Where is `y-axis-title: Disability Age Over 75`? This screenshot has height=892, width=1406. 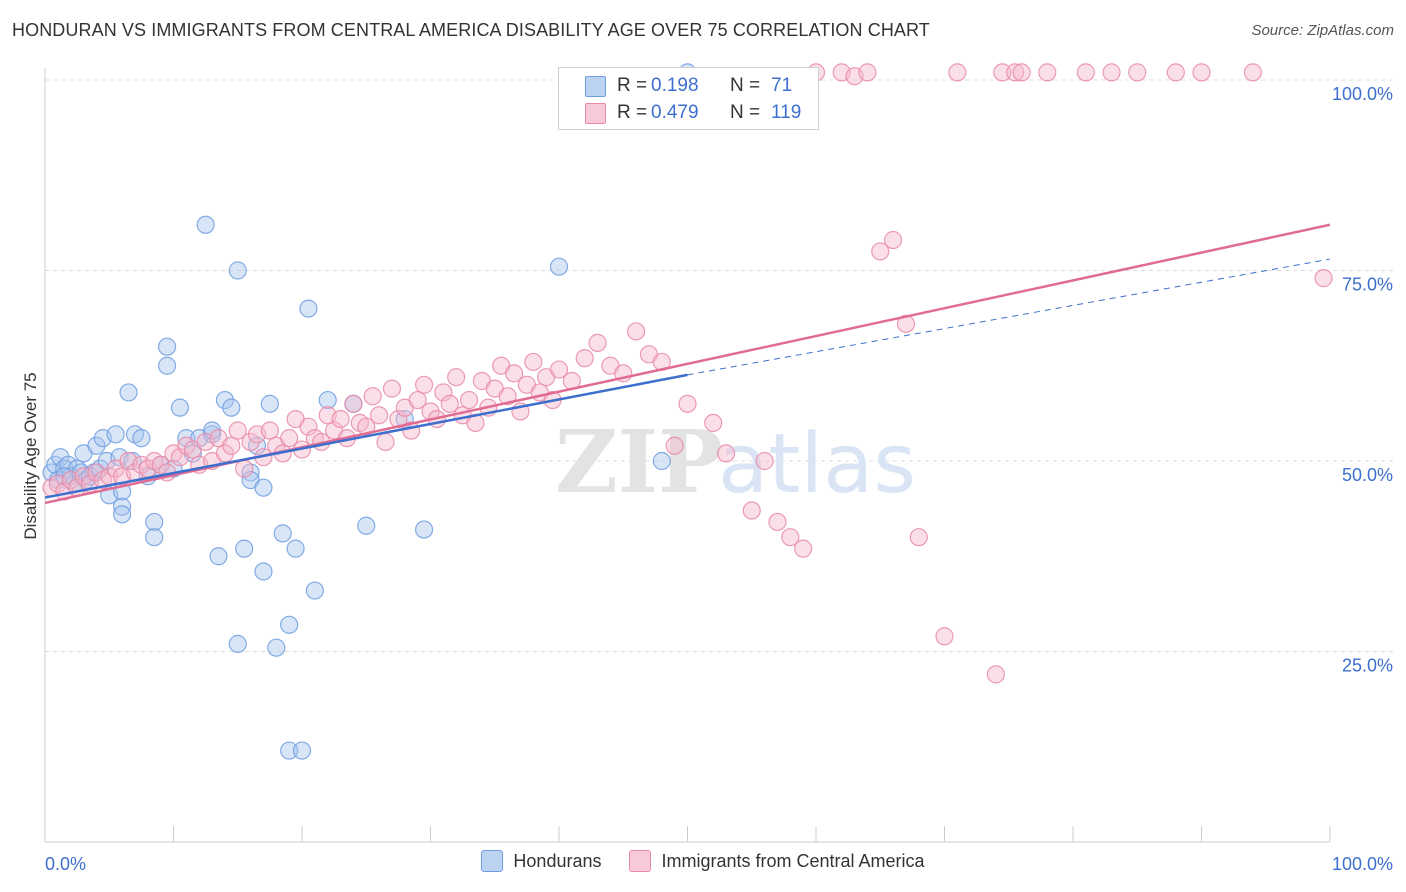
y-axis-title: Disability Age Over 75 is located at coordinates (30, 455).